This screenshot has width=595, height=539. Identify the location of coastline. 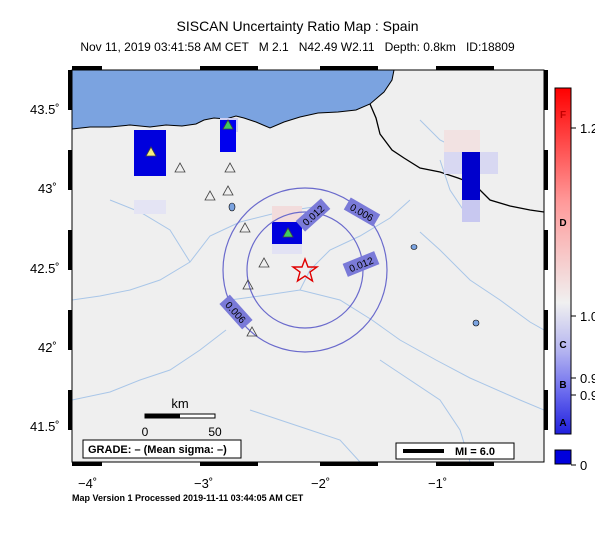
(233, 100).